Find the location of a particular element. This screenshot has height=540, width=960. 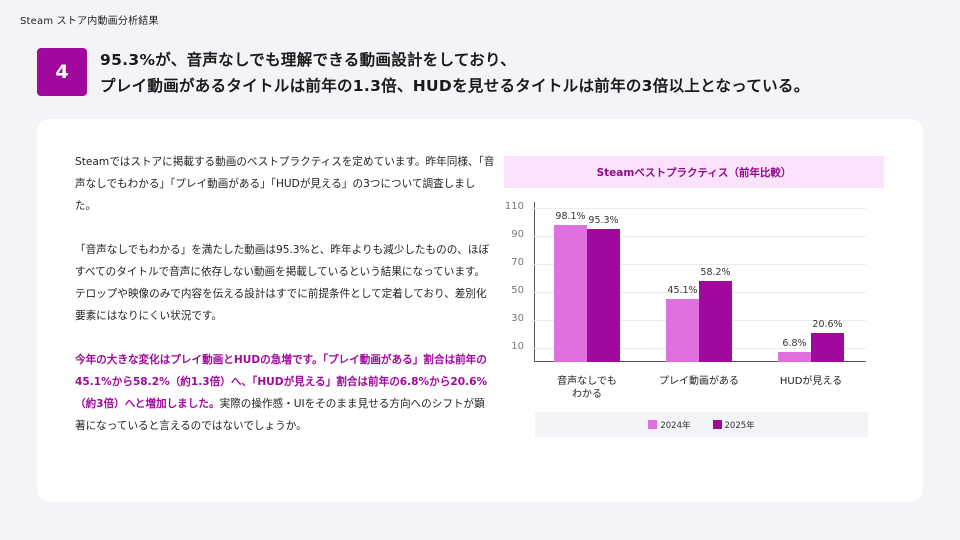

headline-line-1: 95.3%が、音声なしでも理解できる動画設計をしており、 is located at coordinates (308, 60).